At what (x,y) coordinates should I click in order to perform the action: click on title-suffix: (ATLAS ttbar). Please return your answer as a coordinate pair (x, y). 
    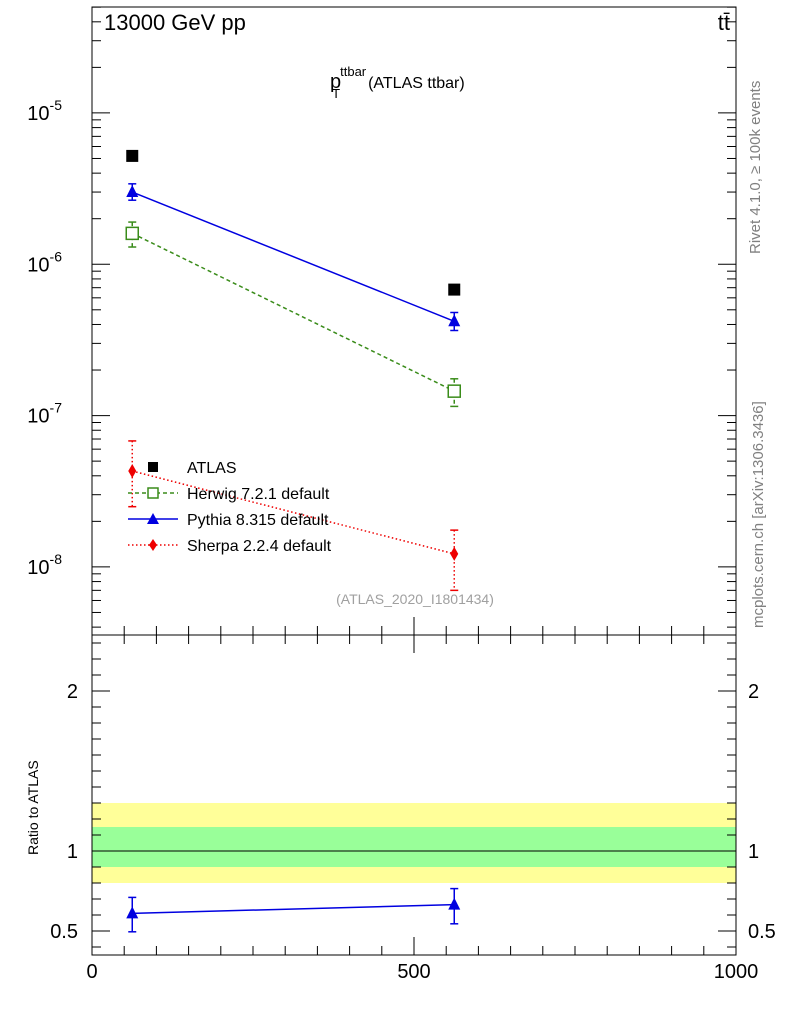
    Looking at the image, I should click on (416, 83).